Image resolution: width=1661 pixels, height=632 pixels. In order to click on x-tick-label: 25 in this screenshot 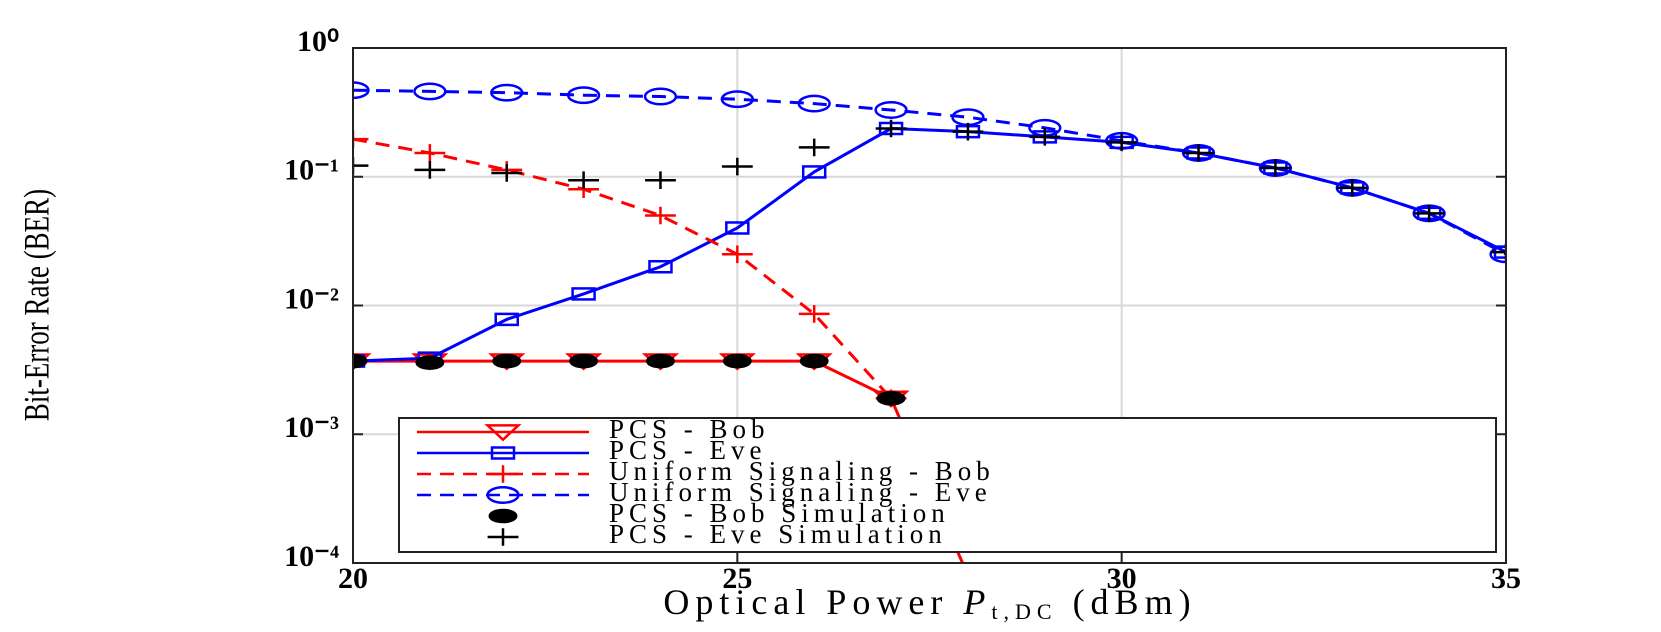, I will do `click(737, 578)`.